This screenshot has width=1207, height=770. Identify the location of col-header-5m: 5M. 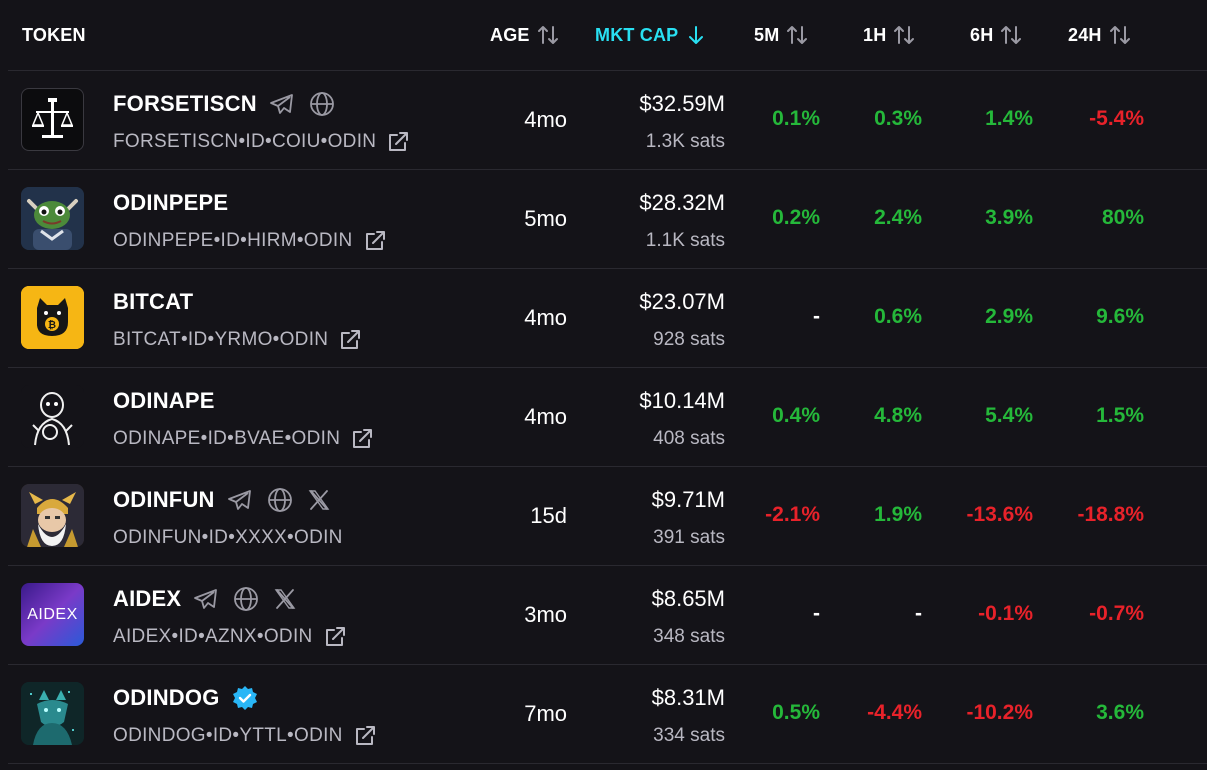
(781, 35).